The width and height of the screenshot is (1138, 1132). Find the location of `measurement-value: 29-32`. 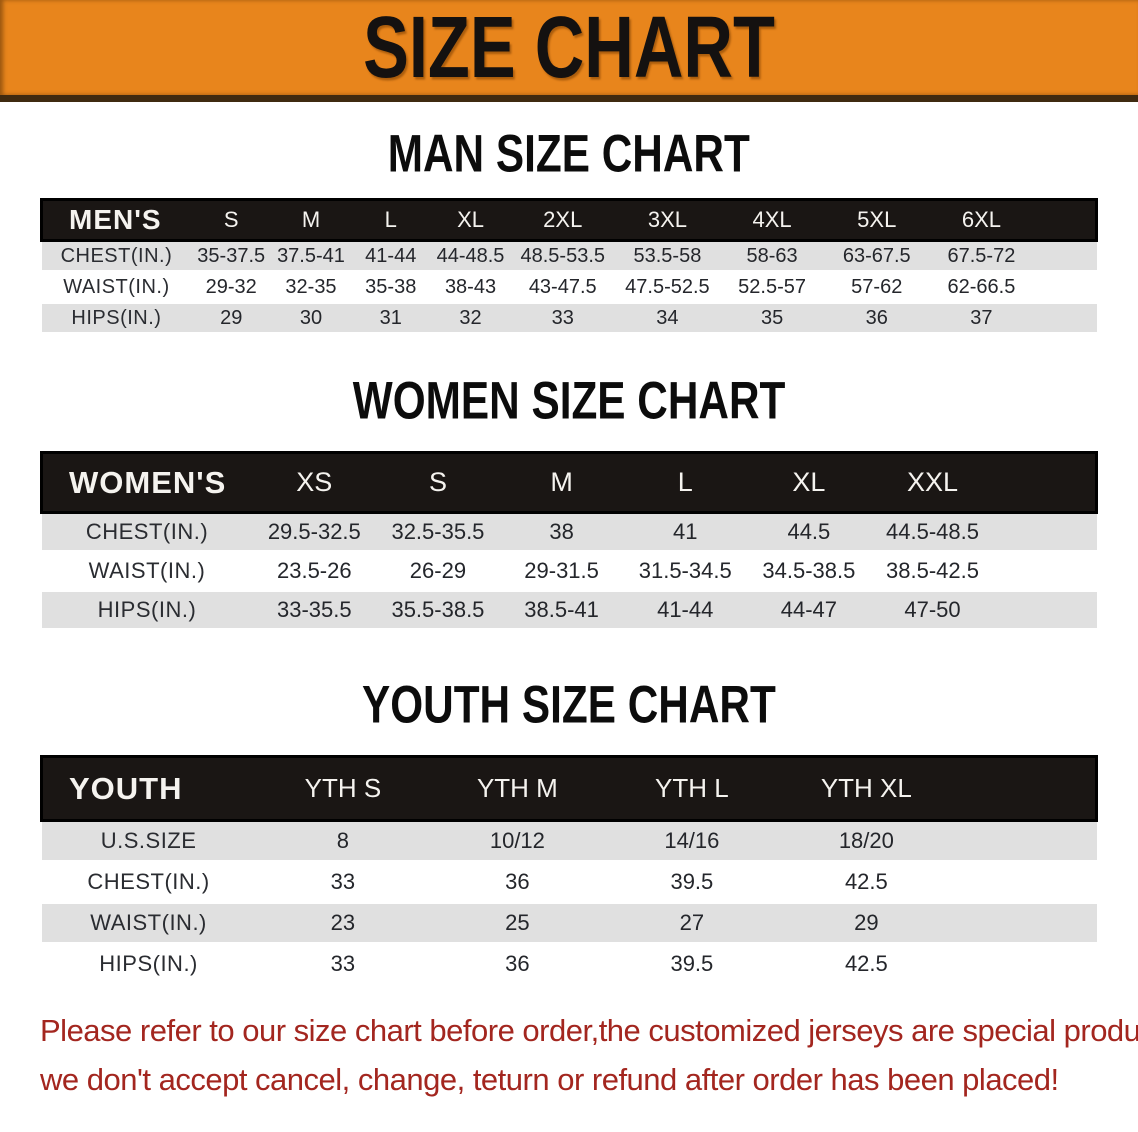

measurement-value: 29-32 is located at coordinates (231, 286).